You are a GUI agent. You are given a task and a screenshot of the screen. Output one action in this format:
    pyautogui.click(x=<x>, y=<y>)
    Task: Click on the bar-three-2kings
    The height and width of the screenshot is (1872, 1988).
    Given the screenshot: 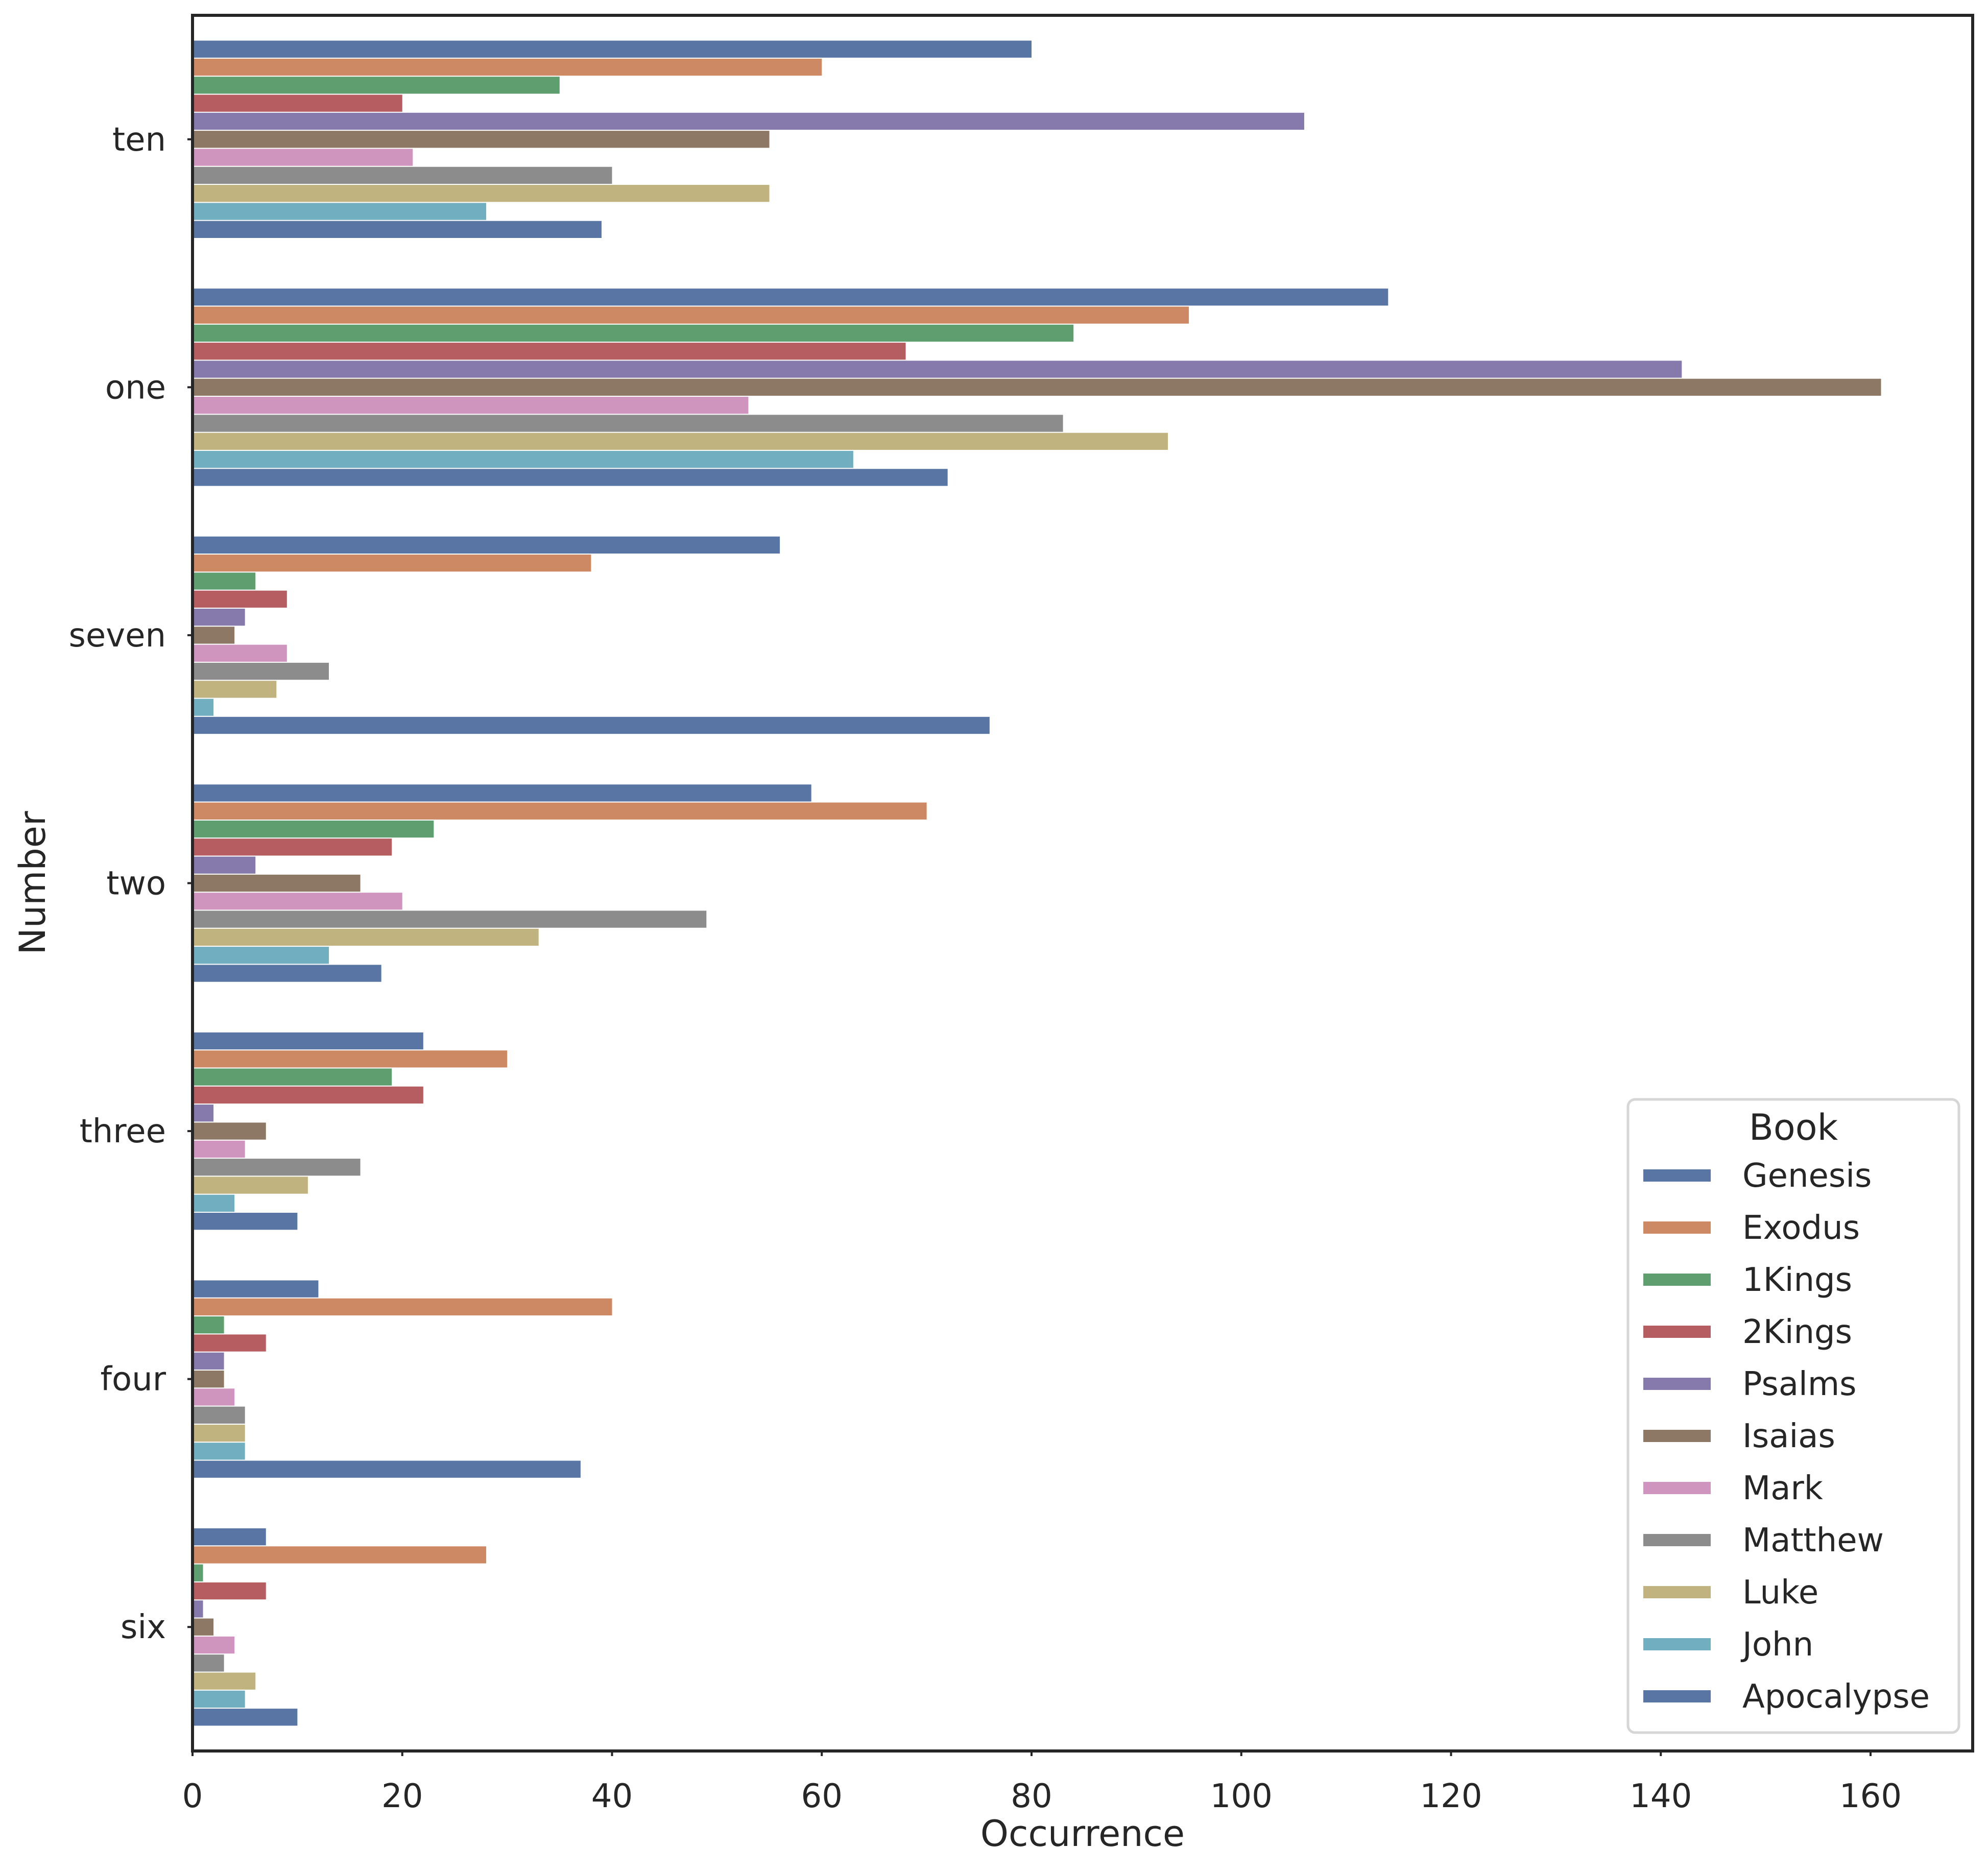 What is the action you would take?
    pyautogui.click(x=308, y=1095)
    